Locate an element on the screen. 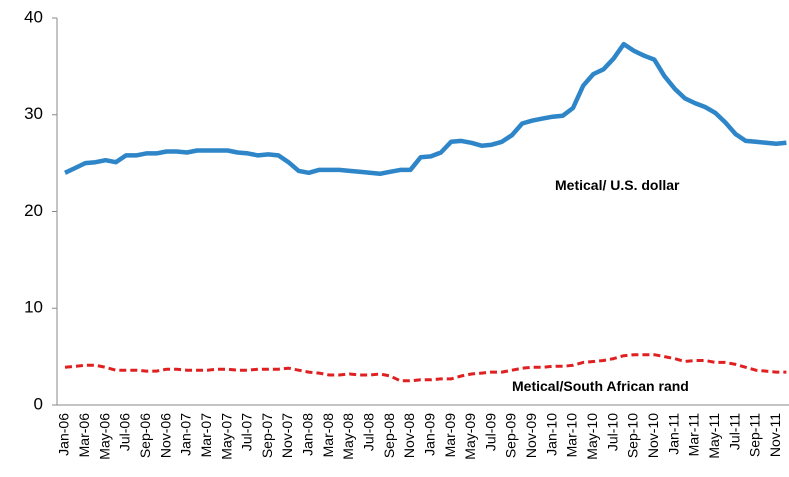 This screenshot has height=477, width=789. x-tick-label: Nov-09 is located at coordinates (531, 435).